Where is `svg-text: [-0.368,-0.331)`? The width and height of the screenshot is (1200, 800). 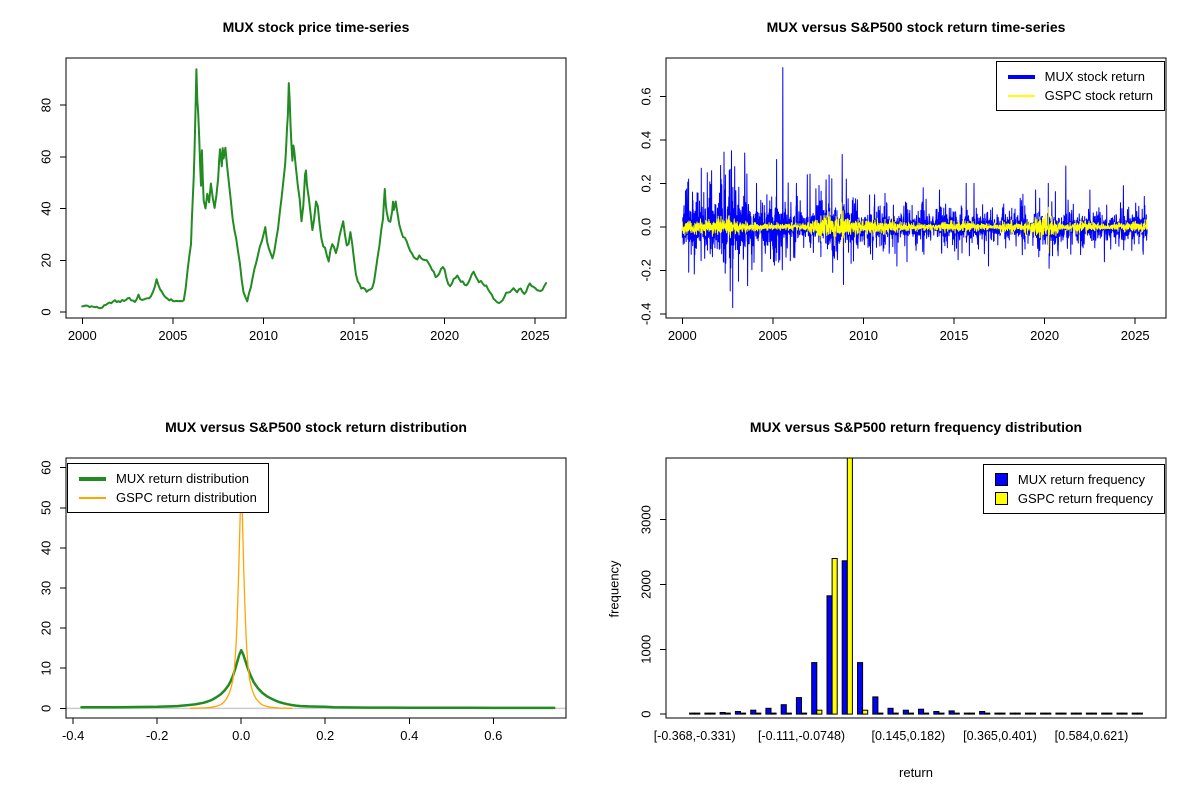
svg-text: [-0.368,-0.331) is located at coordinates (695, 736).